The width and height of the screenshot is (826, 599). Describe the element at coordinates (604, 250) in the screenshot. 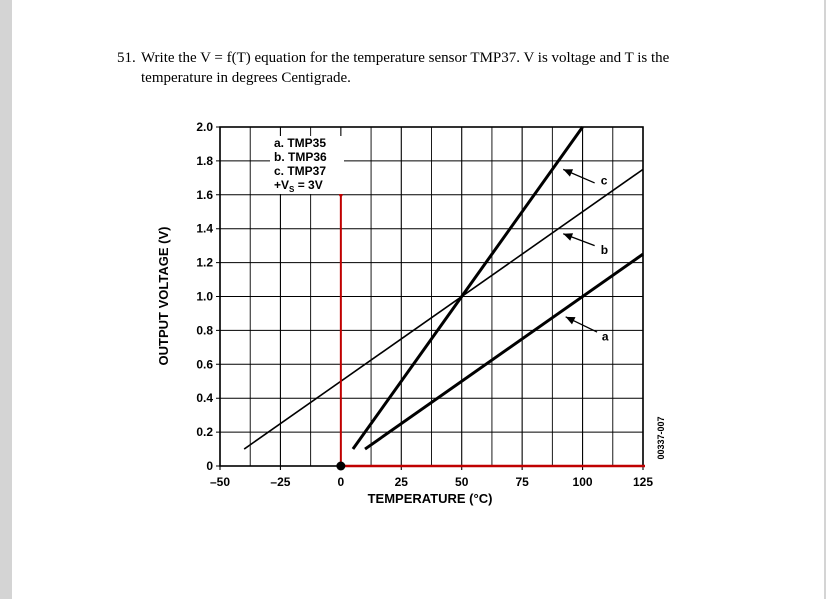

I see `series-label-b: b` at that location.